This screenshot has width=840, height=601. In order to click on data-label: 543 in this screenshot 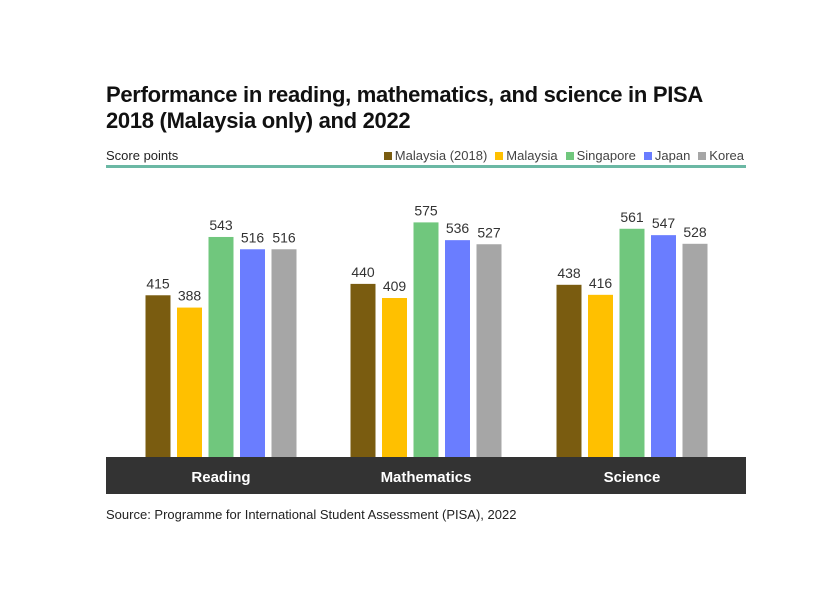, I will do `click(221, 225)`.